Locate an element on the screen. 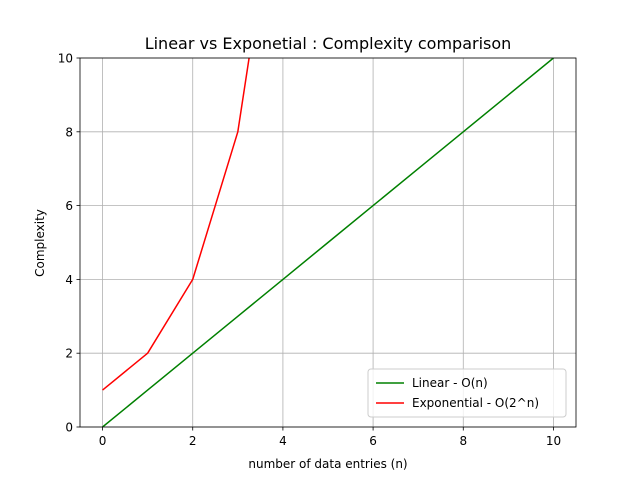 This screenshot has height=480, width=640. legend-box is located at coordinates (467, 393).